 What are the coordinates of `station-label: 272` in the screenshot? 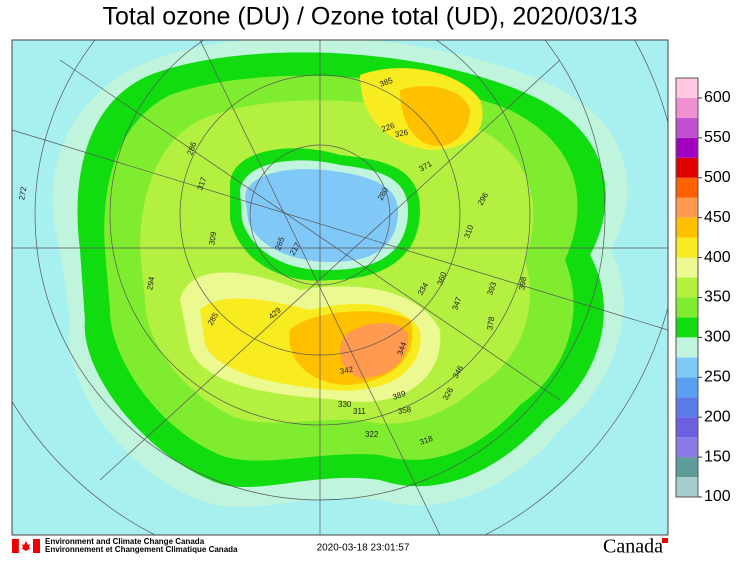 It's located at (22, 192).